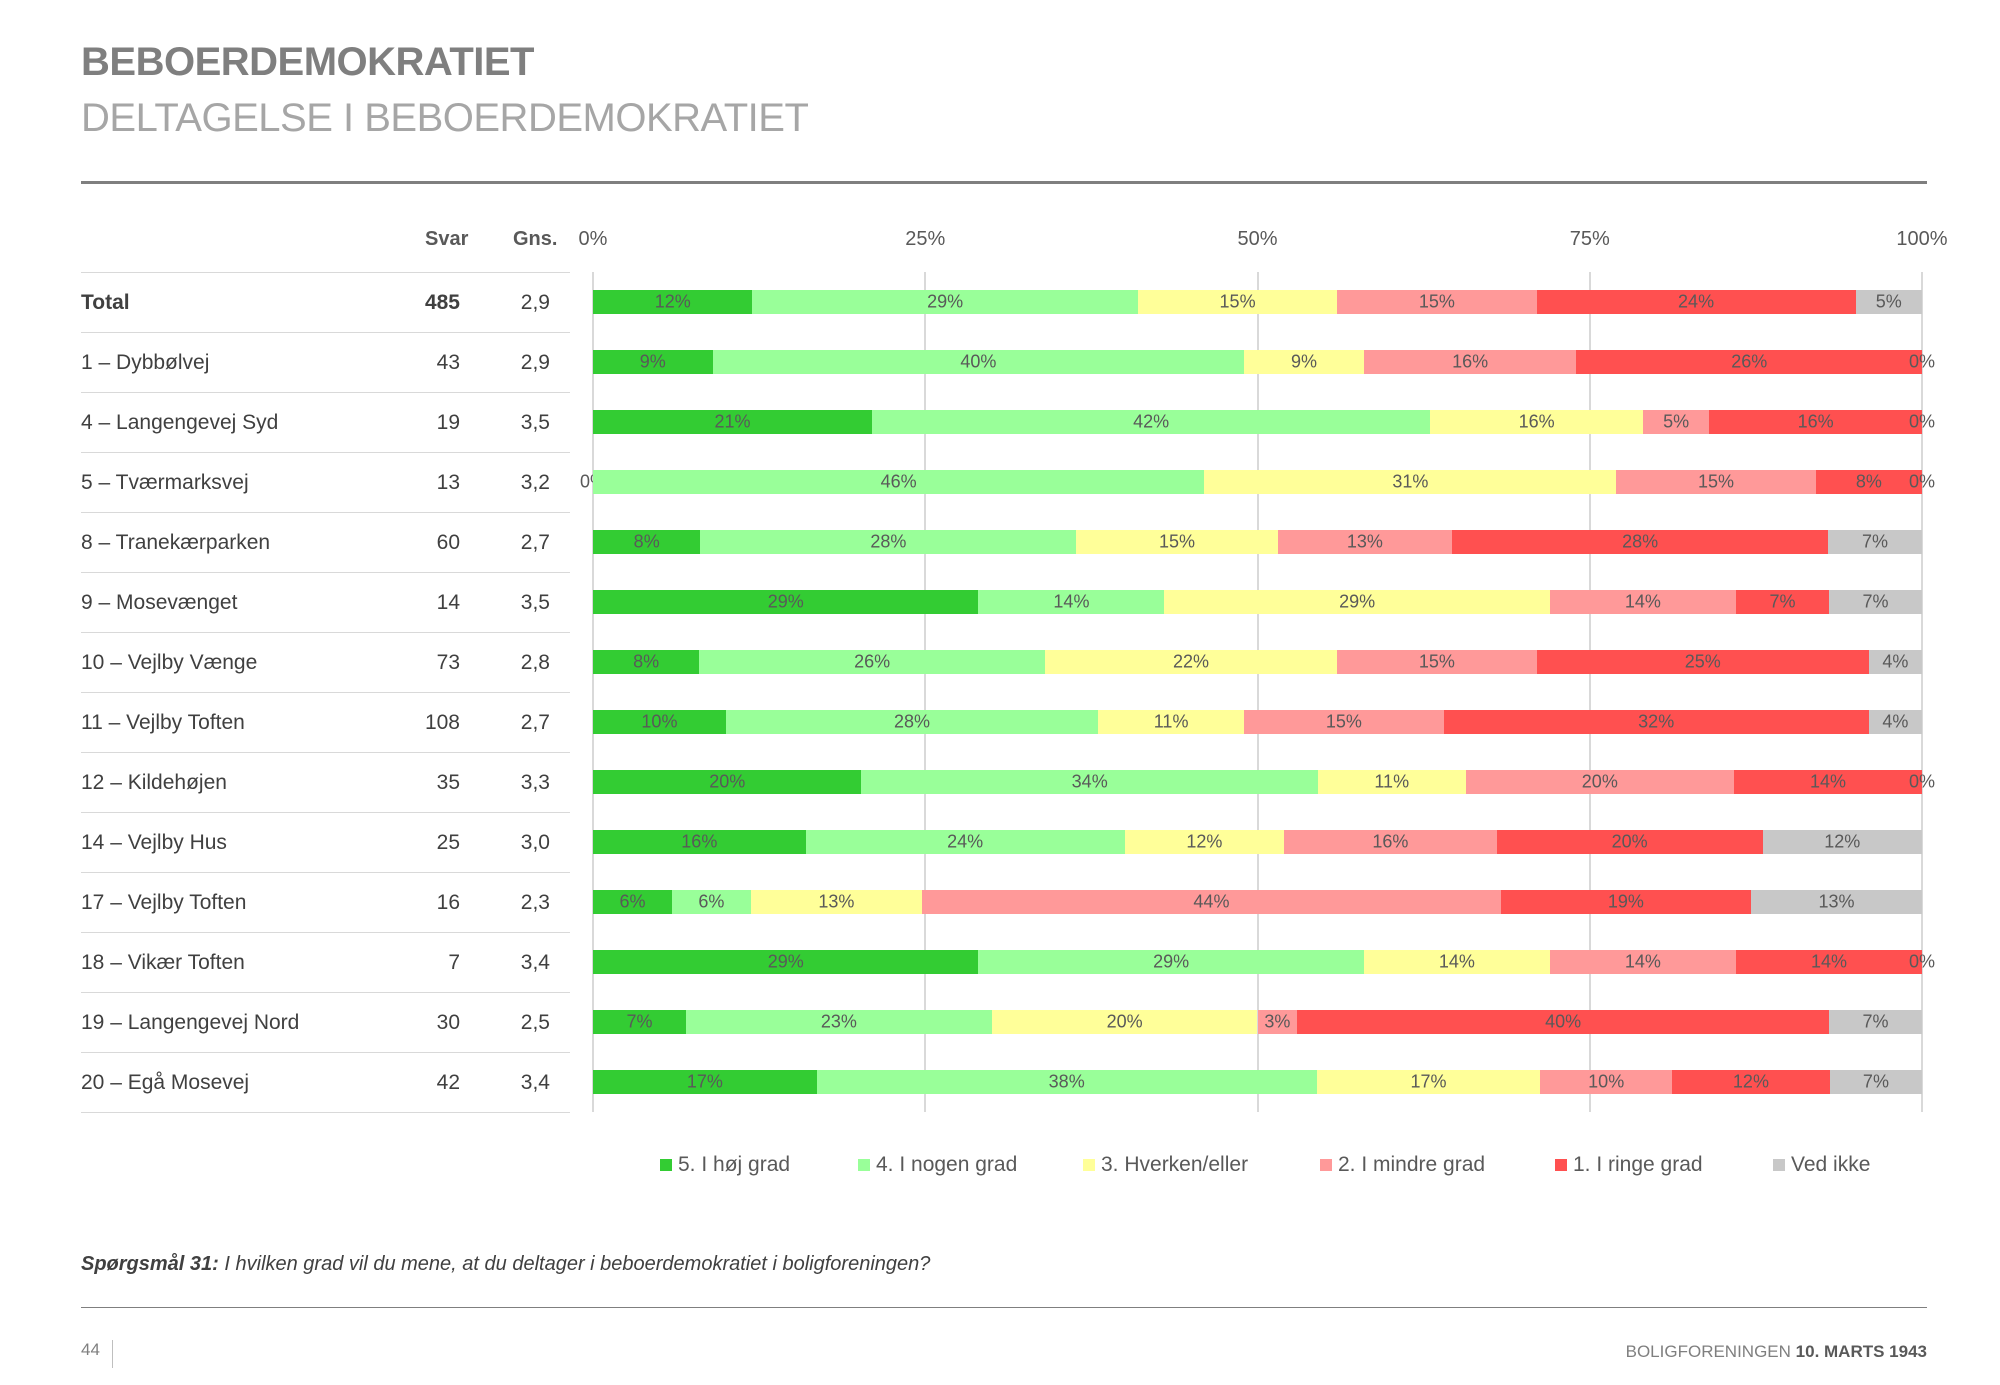 The image size is (2000, 1385). What do you see at coordinates (325, 1082) in the screenshot?
I see `table-row: 20 – Egå Mosevej 42 3,4` at bounding box center [325, 1082].